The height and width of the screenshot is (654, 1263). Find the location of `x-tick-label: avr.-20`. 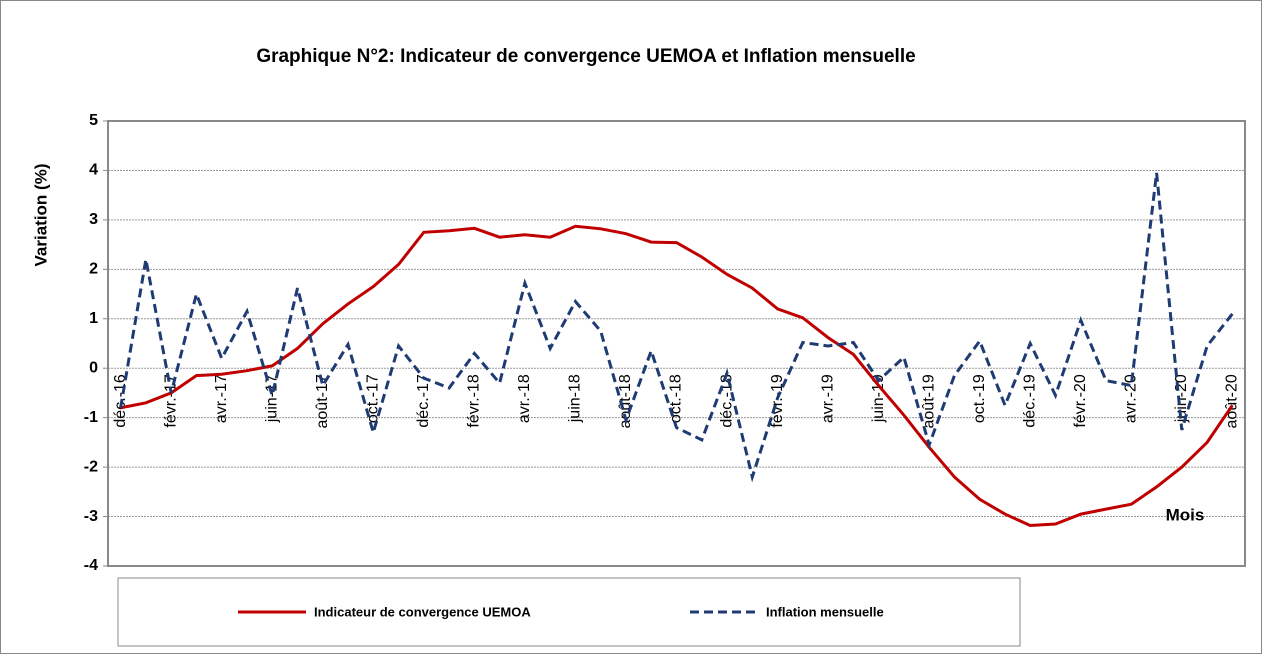

x-tick-label: avr.-20 is located at coordinates (1131, 398).